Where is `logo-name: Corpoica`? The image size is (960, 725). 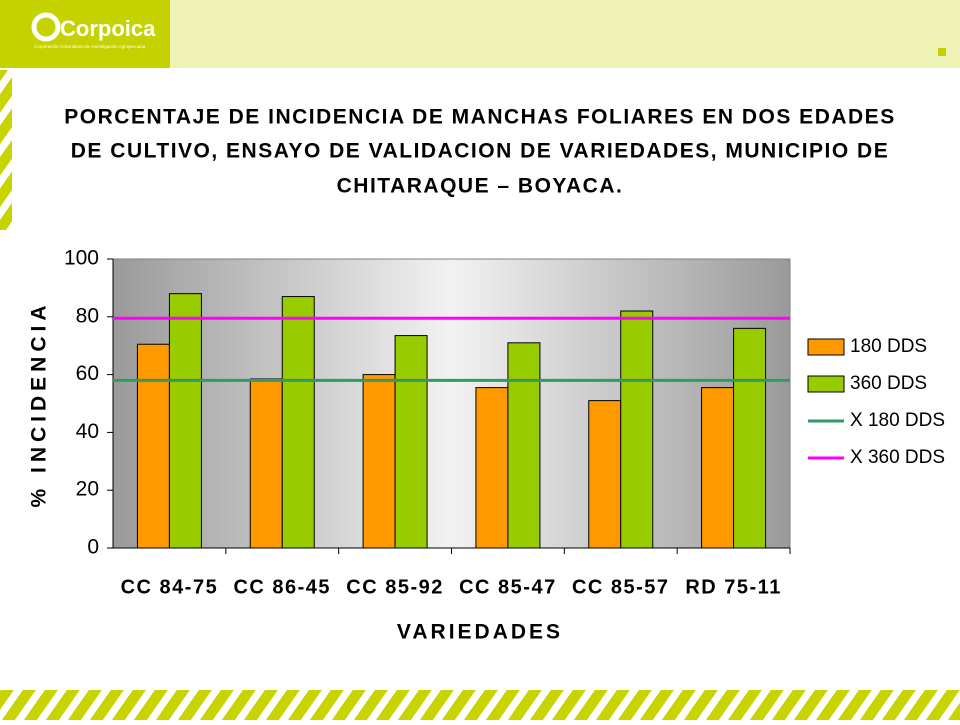 logo-name: Corpoica is located at coordinates (108, 28).